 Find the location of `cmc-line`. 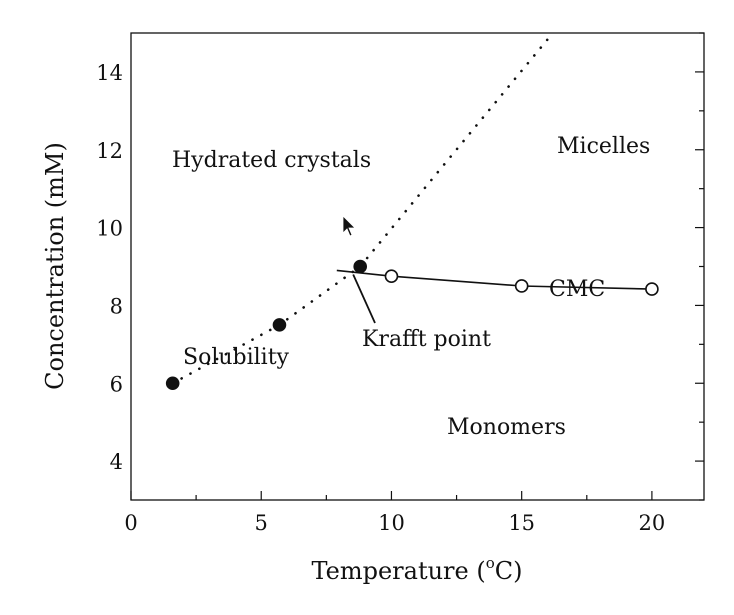

cmc-line is located at coordinates (494, 279).